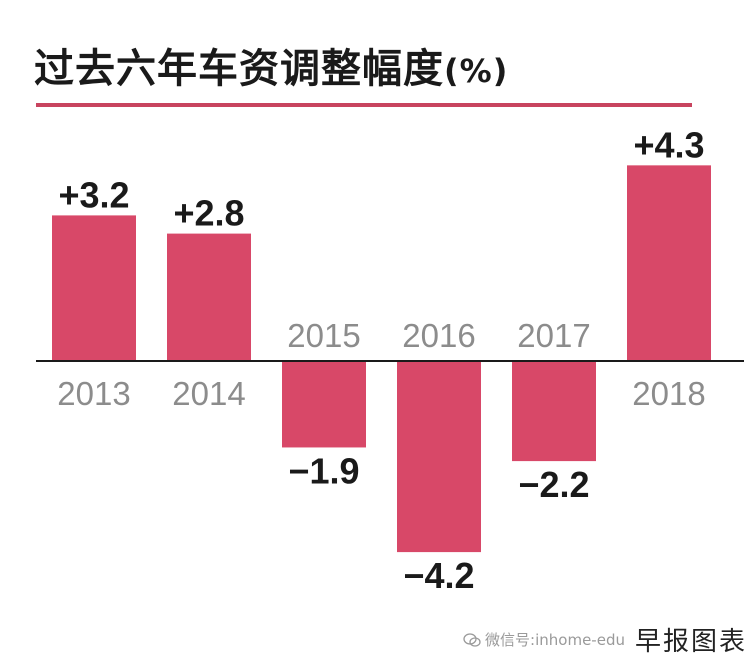 The image size is (755, 662). I want to click on value-label-2018: +4.3, so click(668, 144).